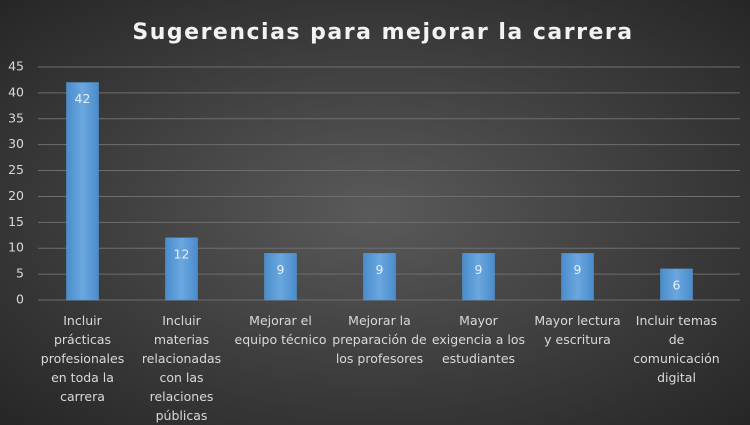 The width and height of the screenshot is (750, 425). What do you see at coordinates (20, 273) in the screenshot?
I see `y-tick-label: 5` at bounding box center [20, 273].